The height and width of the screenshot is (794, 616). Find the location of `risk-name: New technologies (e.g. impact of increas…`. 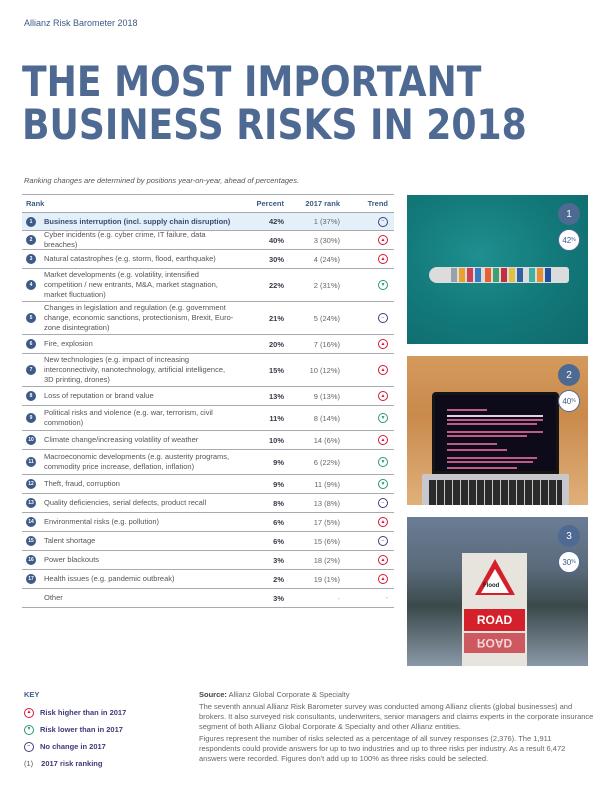

risk-name: New technologies (e.g. impact of increas… is located at coordinates (135, 369).